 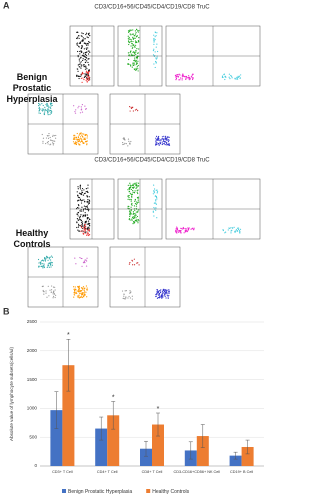 What do you see at coordinates (32, 408) in the screenshot?
I see `y-tick-label: 1000` at bounding box center [32, 408].